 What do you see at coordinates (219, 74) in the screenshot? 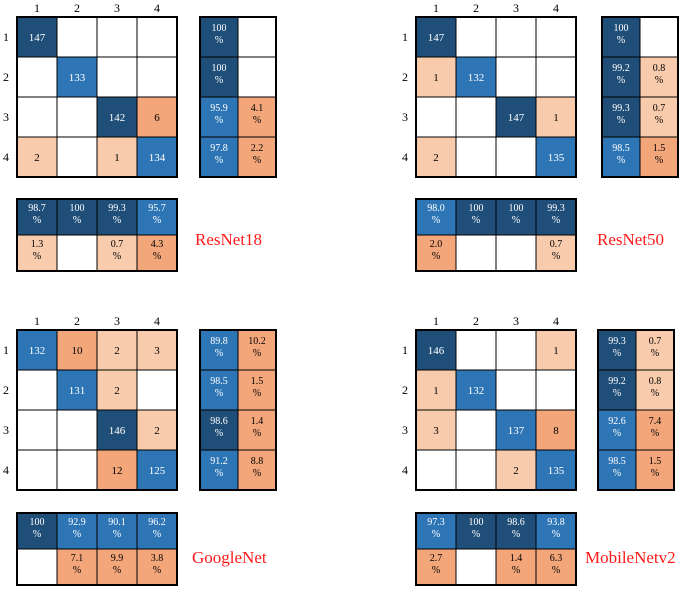
I see `row-summary-value: 100%` at bounding box center [219, 74].